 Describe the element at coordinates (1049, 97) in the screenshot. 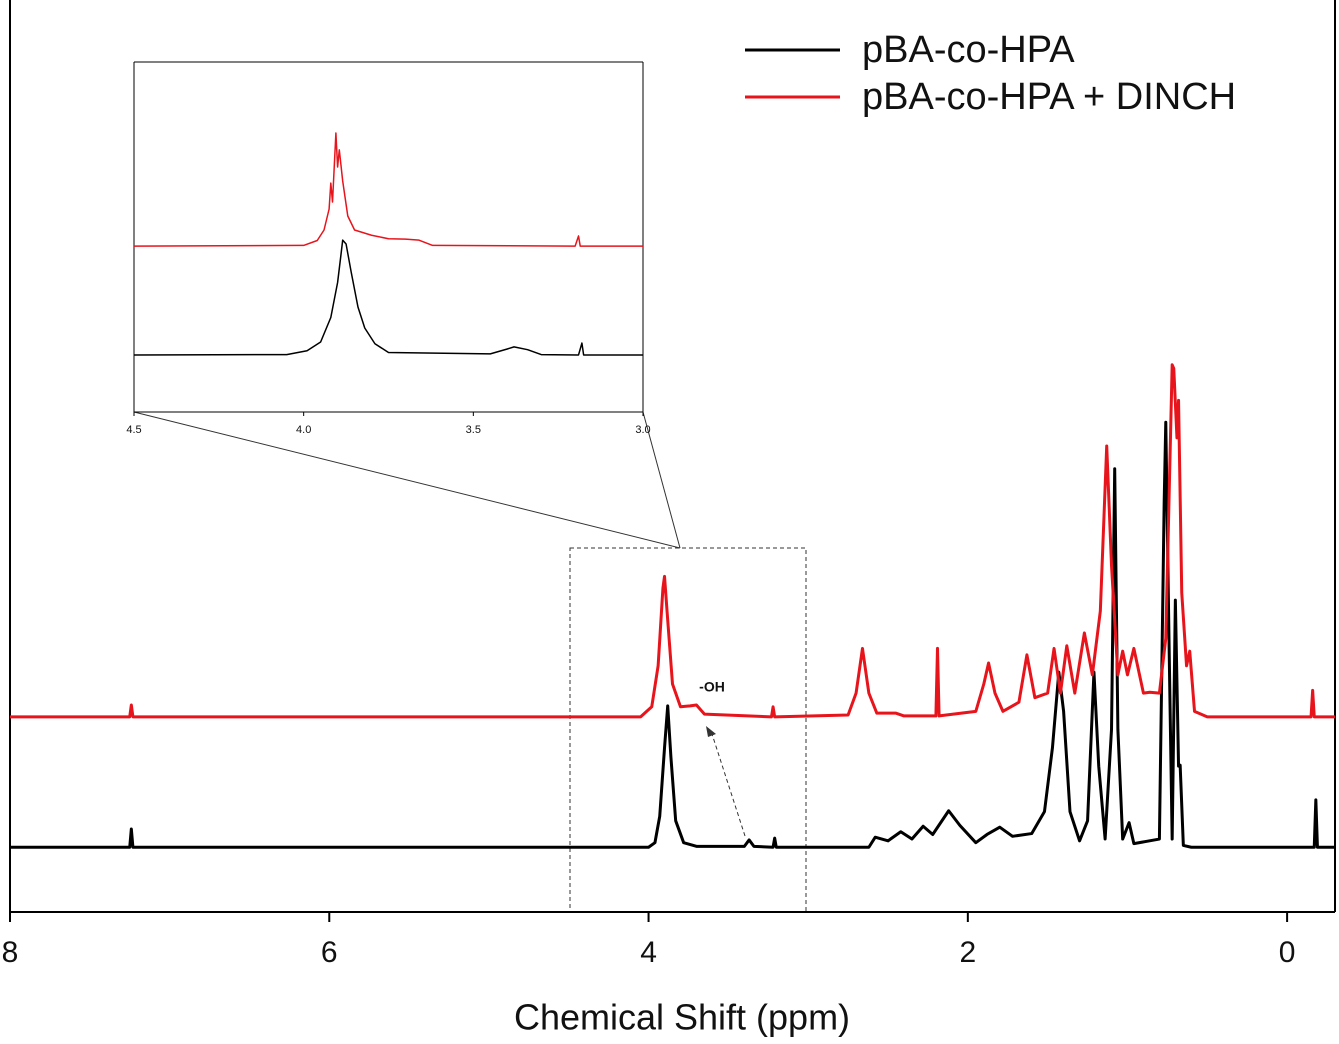

I see `legend-label: pBA-co-HPA + DINCH` at that location.